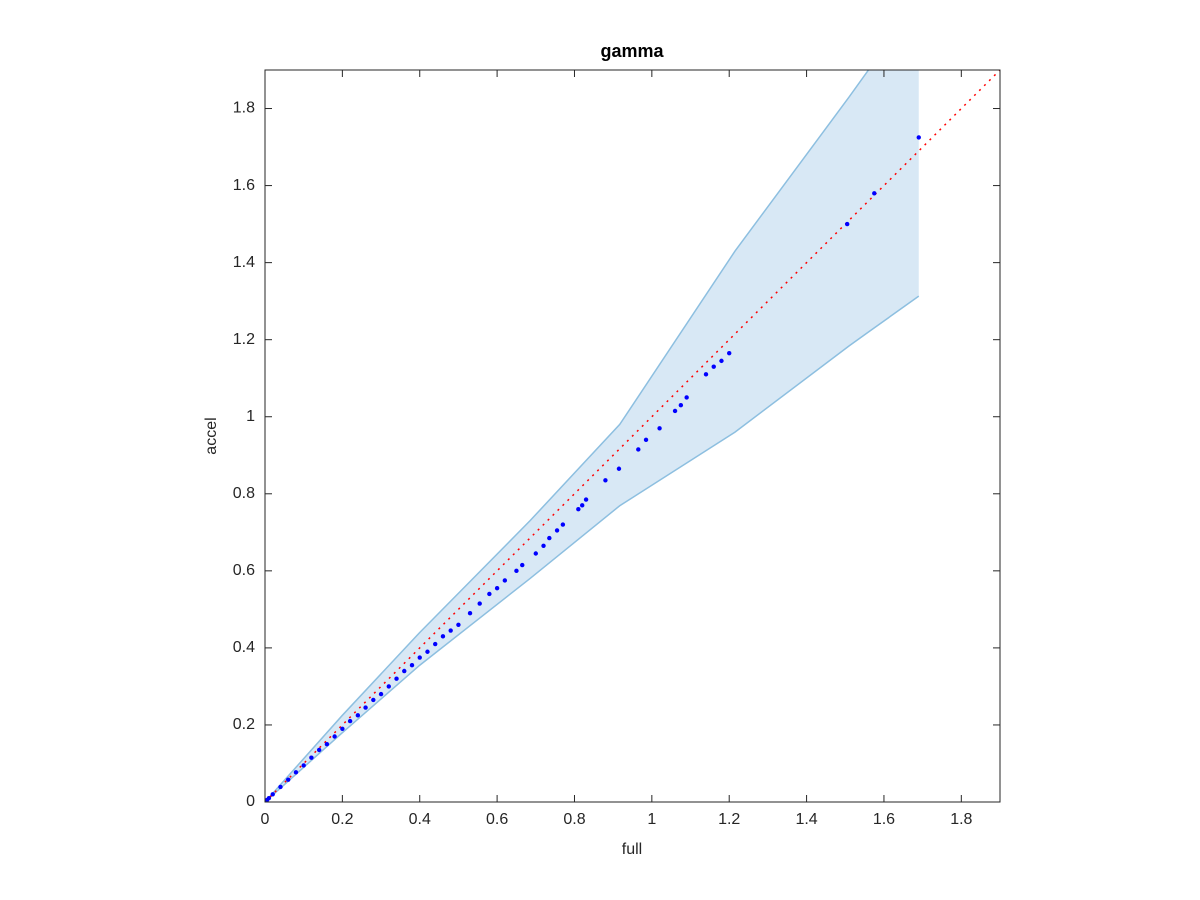 This screenshot has height=900, width=1200. I want to click on y-tick-label: 1.2, so click(244, 339).